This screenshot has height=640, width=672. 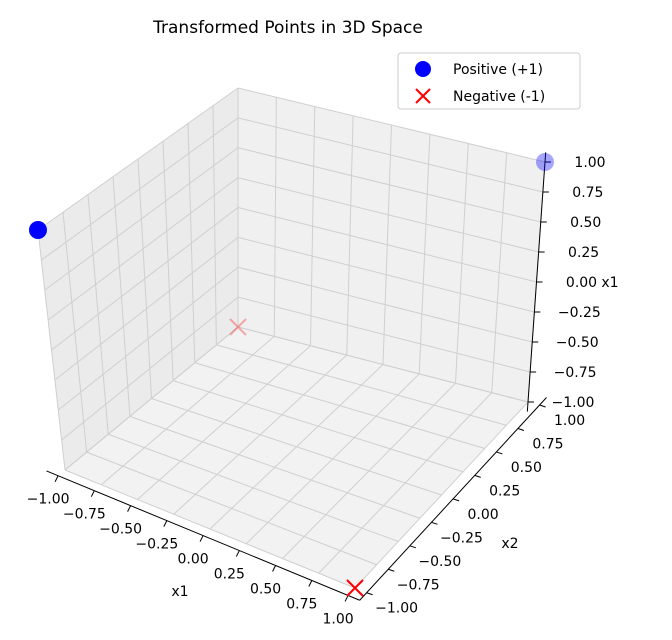 I want to click on x-tick-label: 0.50, so click(x=265, y=590).